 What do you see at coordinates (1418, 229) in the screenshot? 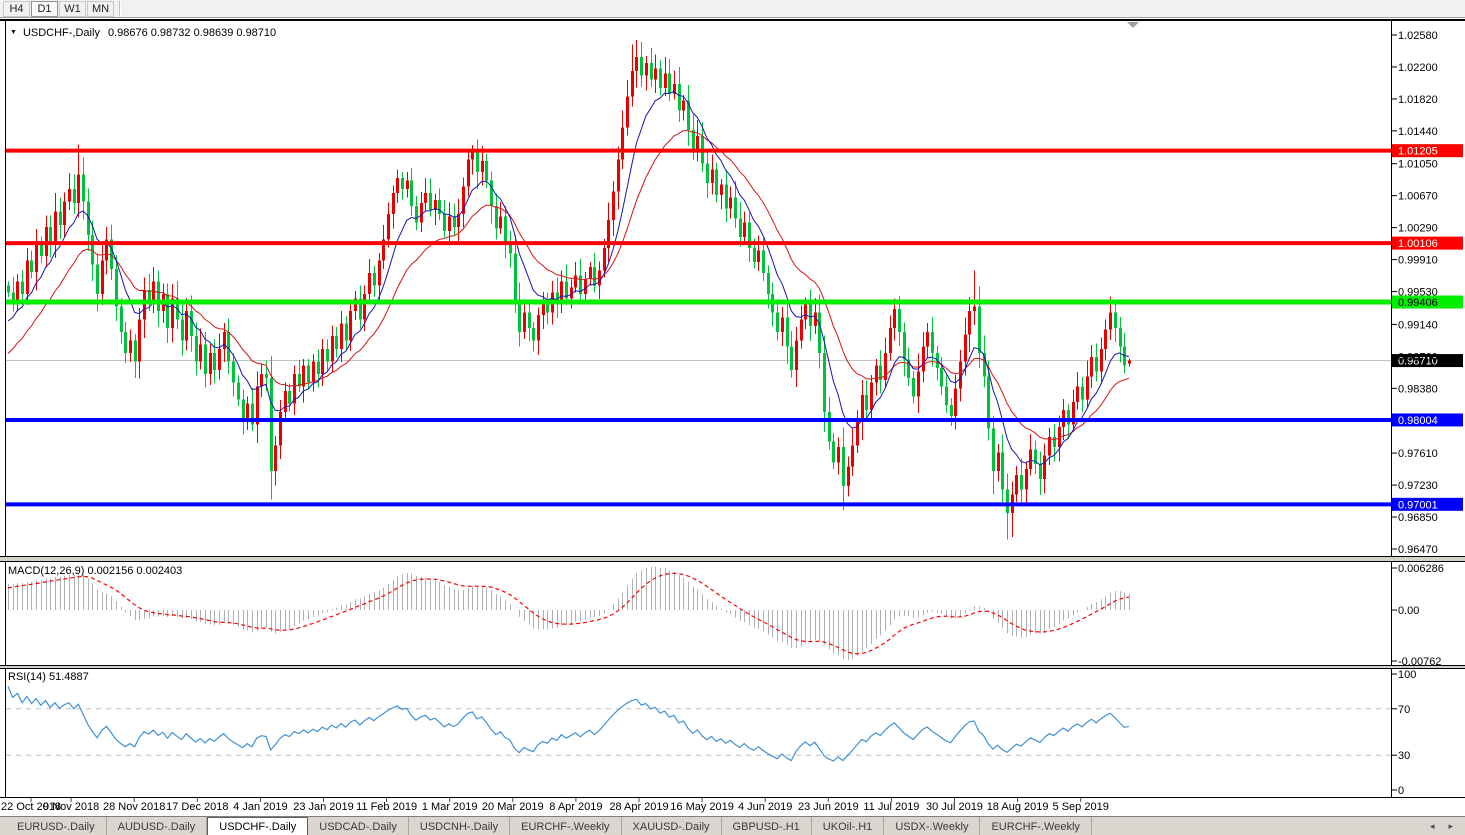
I see `svg-text: 1.00290` at bounding box center [1418, 229].